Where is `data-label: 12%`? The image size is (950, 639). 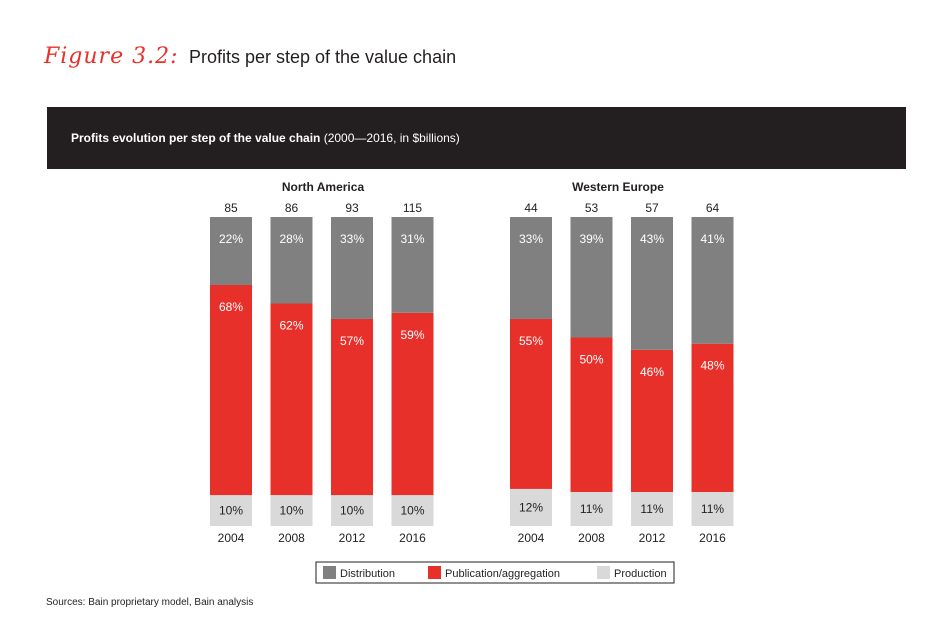
data-label: 12% is located at coordinates (531, 507).